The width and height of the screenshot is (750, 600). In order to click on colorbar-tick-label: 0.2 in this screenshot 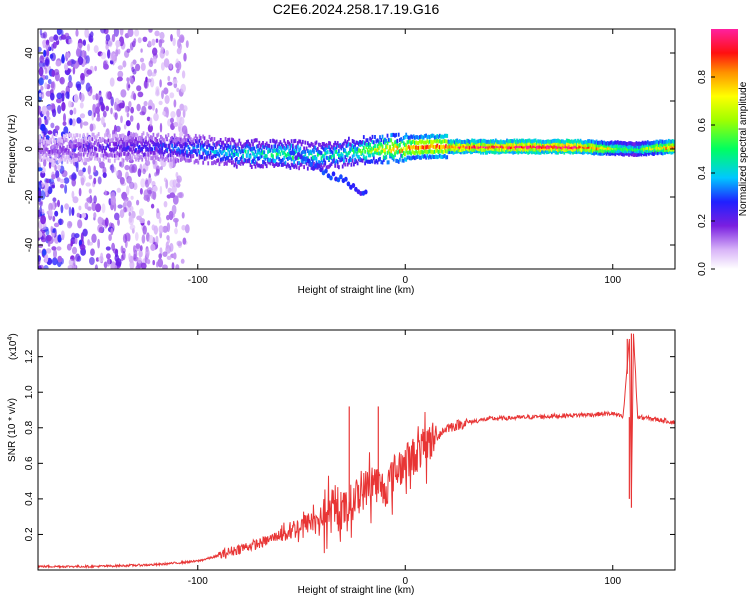, I will do `click(702, 221)`.